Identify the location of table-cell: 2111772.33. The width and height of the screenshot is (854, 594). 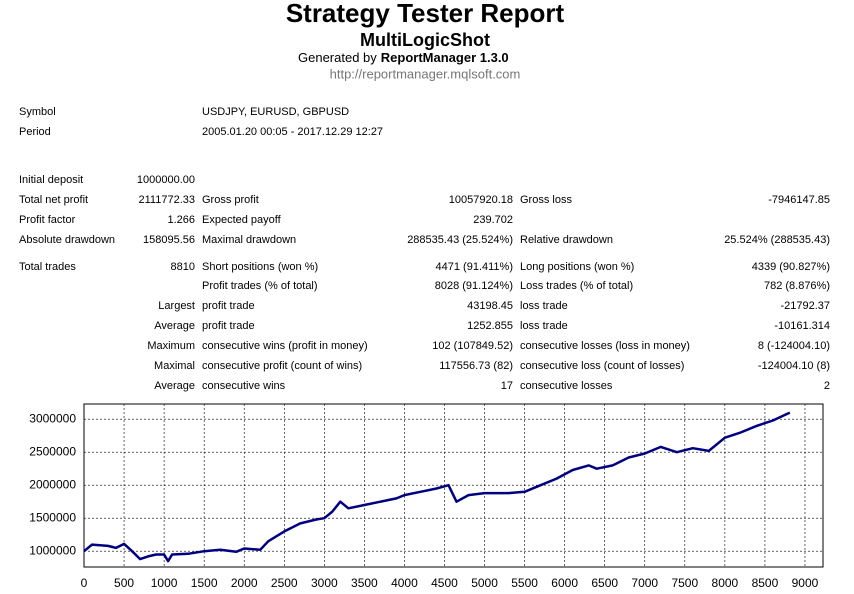
(167, 200).